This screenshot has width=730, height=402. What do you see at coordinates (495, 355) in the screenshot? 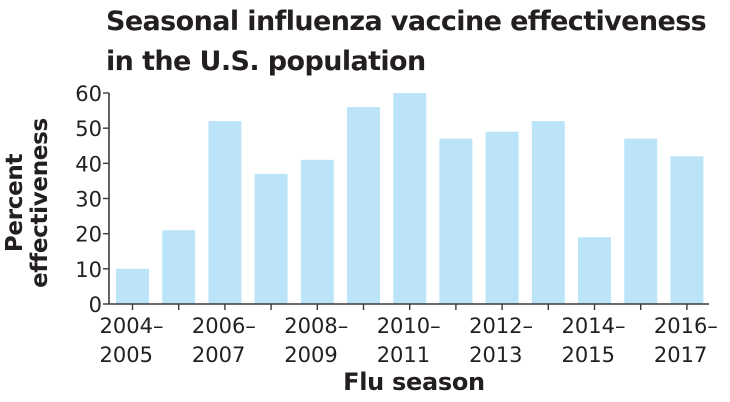
I see `x-tick-label: 2013` at bounding box center [495, 355].